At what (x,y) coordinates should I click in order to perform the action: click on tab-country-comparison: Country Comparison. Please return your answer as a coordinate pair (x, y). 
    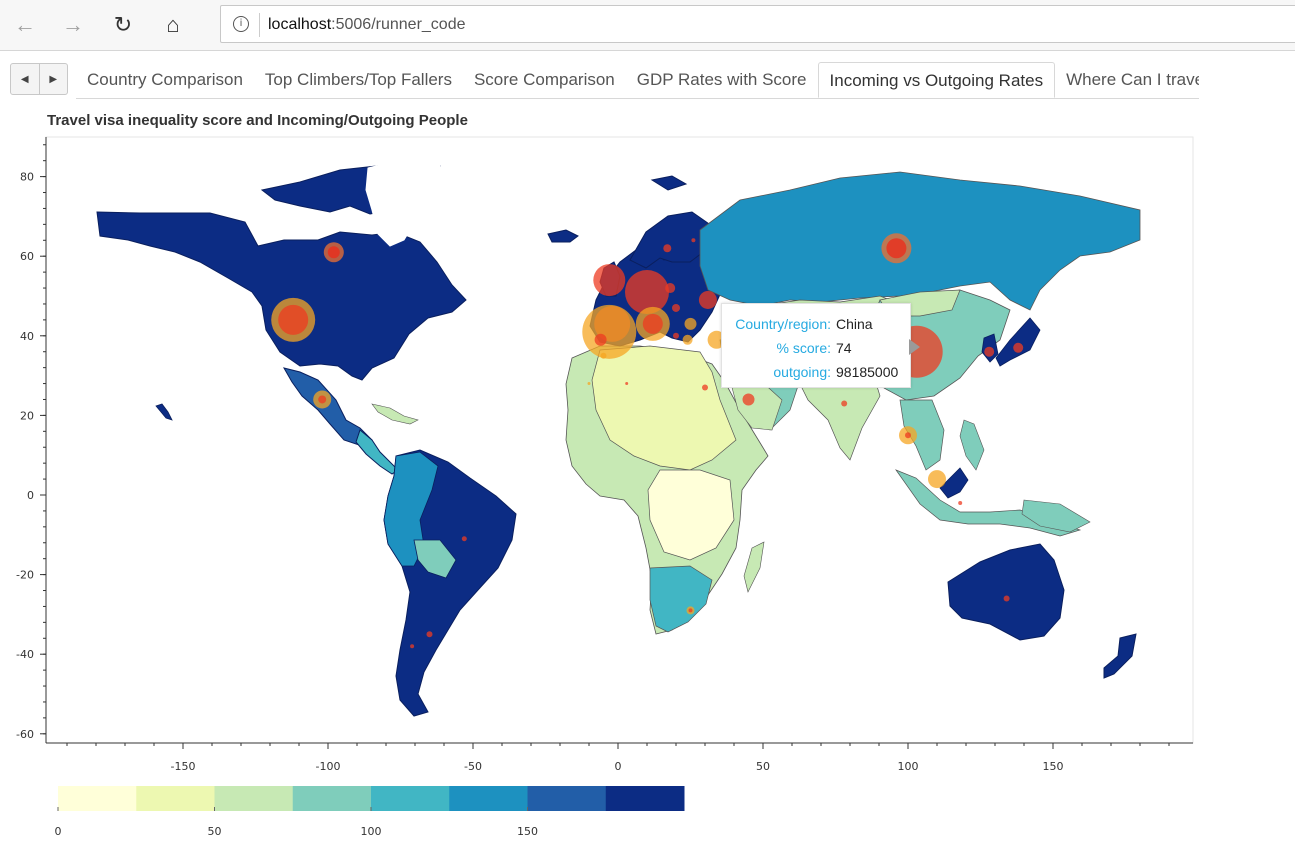
    Looking at the image, I should click on (165, 79).